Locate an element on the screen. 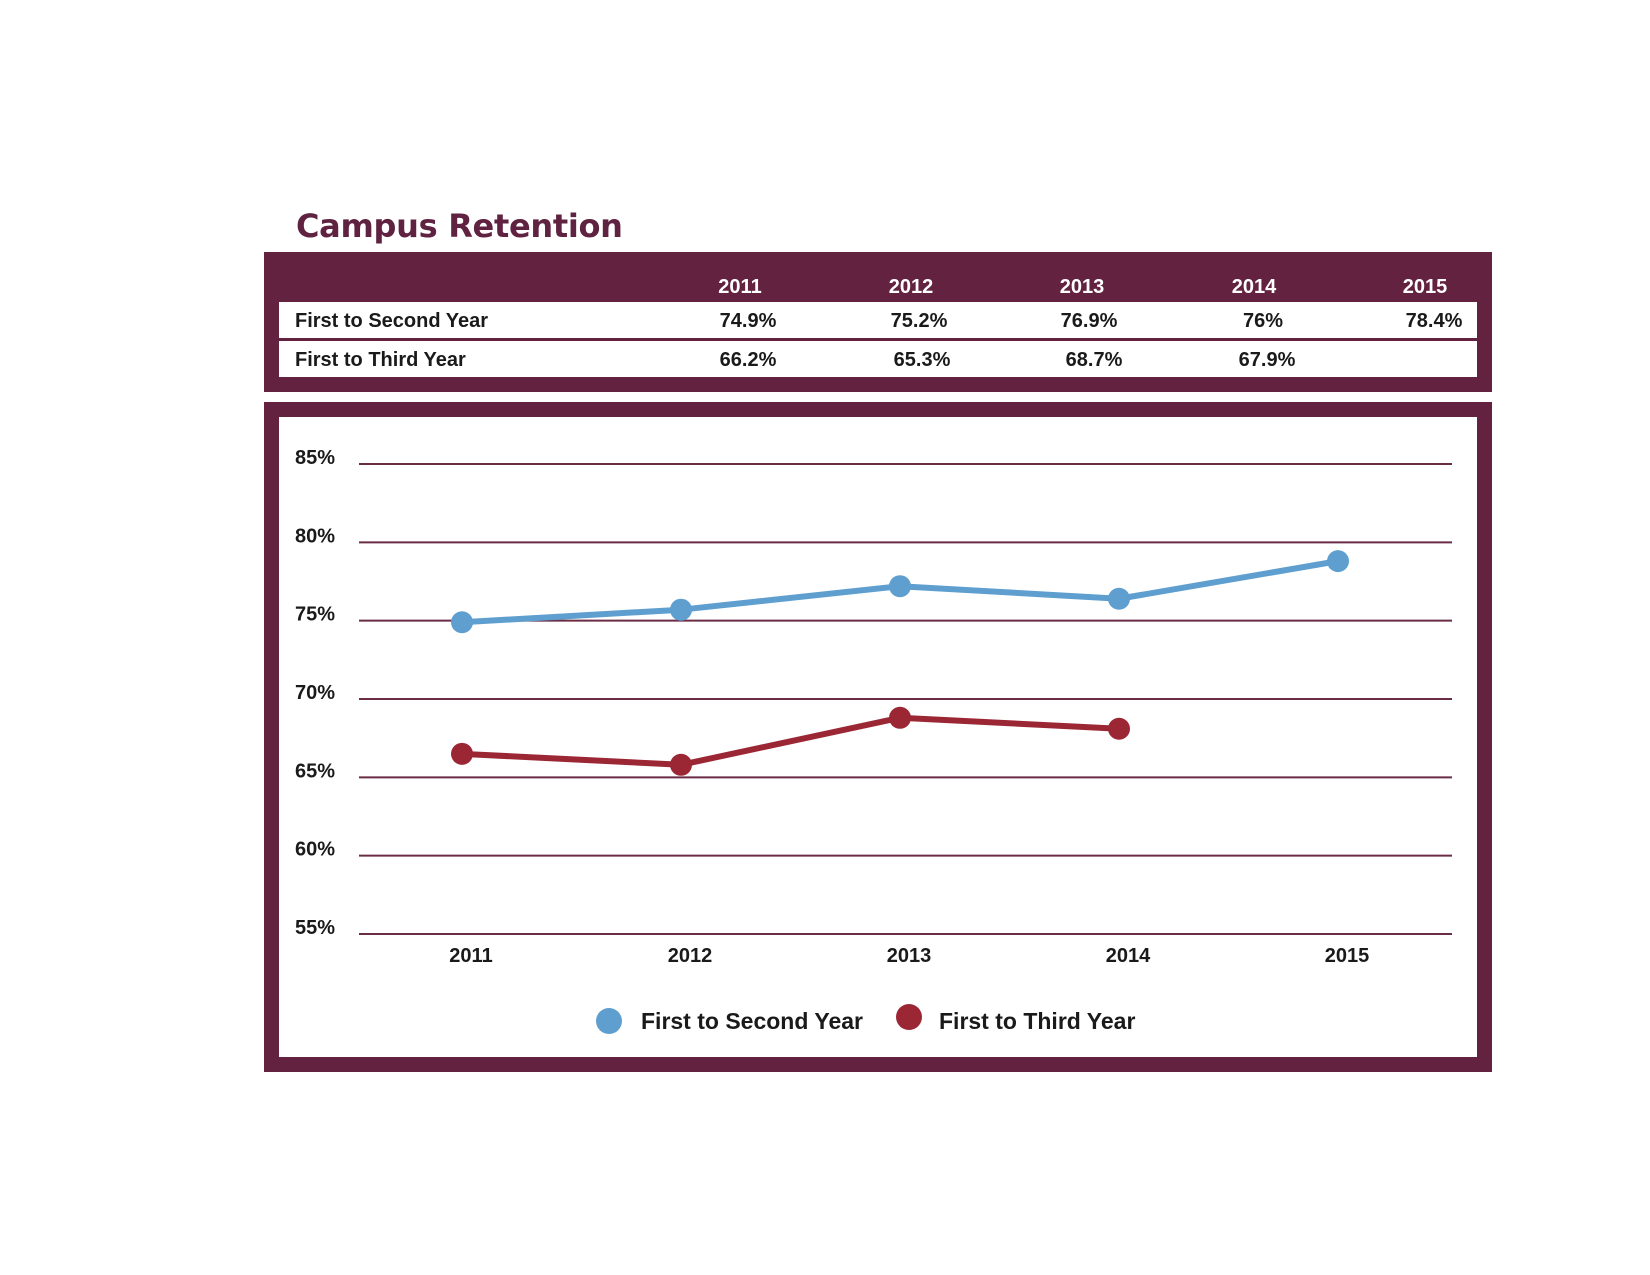 The image size is (1650, 1275). table-cell: 68.7% is located at coordinates (1094, 360).